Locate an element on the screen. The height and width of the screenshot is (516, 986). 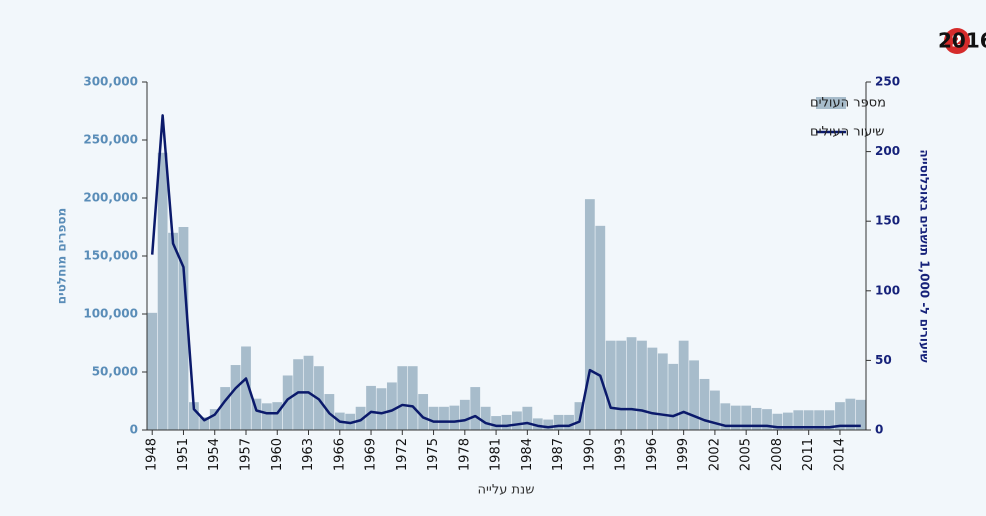
x-tick-label: 1984 is located at coordinates (527, 454).